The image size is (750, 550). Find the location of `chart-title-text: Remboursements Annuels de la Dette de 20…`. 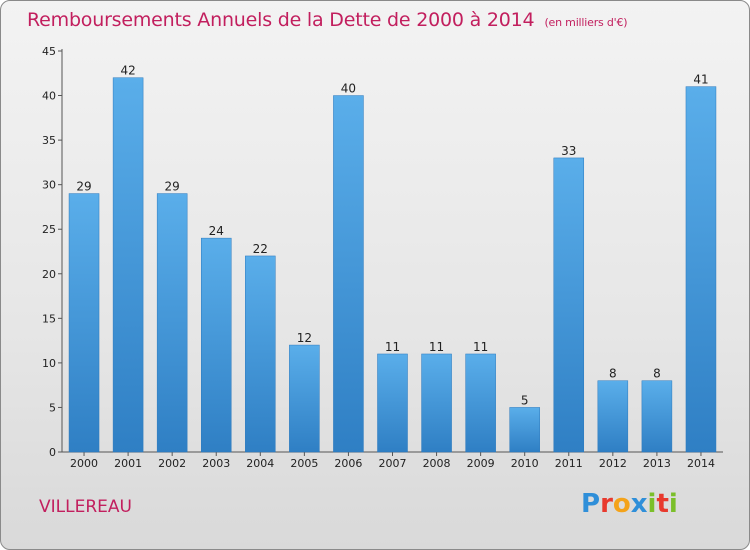

chart-title-text: Remboursements Annuels de la Dette de 20… is located at coordinates (281, 20).